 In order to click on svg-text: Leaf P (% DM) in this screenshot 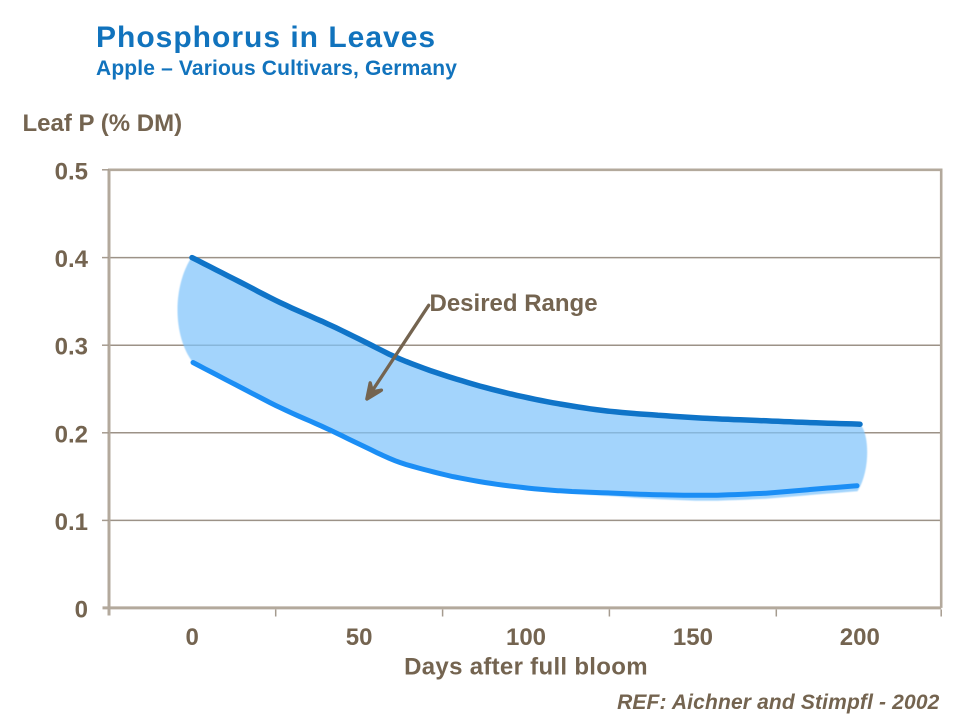, I will do `click(103, 123)`.